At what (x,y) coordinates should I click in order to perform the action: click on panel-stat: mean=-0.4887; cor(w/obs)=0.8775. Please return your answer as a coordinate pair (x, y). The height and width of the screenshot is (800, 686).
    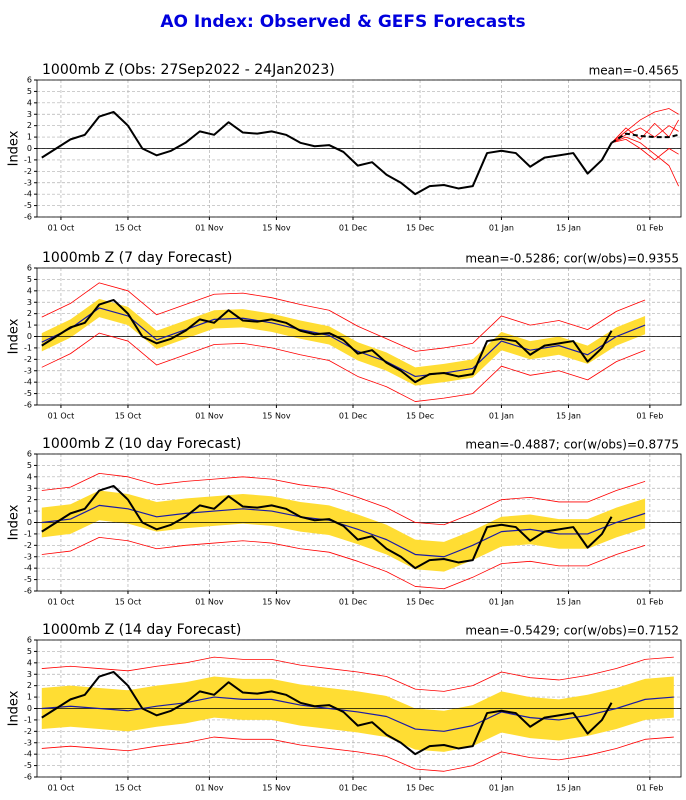
    Looking at the image, I should click on (572, 445).